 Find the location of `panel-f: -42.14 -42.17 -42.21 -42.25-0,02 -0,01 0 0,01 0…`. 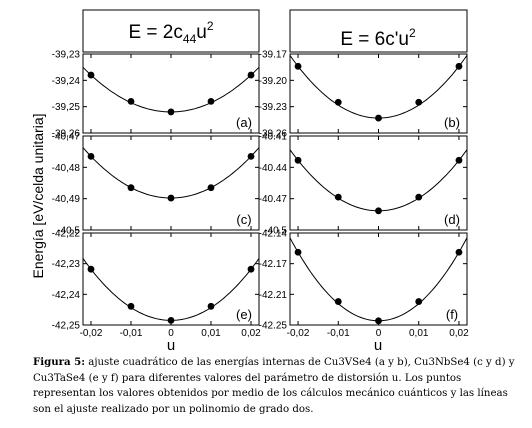

panel-f: -42.14 -42.17 -42.21 -42.25-0,02 -0,01 0 0,01 0… is located at coordinates (364, 284).